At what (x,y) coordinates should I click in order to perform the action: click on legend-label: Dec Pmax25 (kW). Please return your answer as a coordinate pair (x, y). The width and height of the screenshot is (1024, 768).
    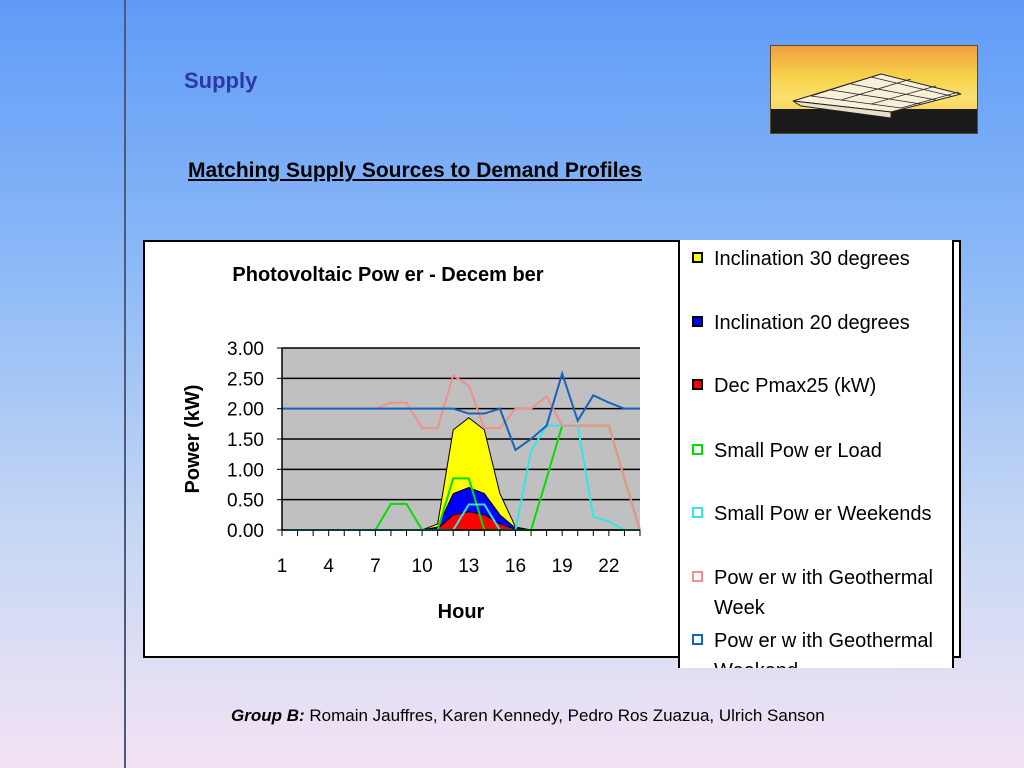
    Looking at the image, I should click on (795, 386).